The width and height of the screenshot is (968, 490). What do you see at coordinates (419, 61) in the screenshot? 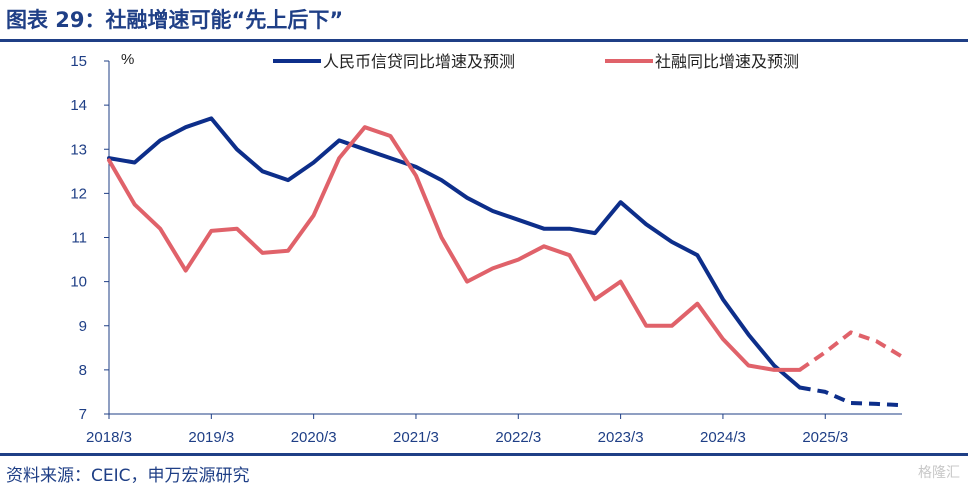
I see `legend-label: 人民币信贷同比增速及预测` at bounding box center [419, 61].